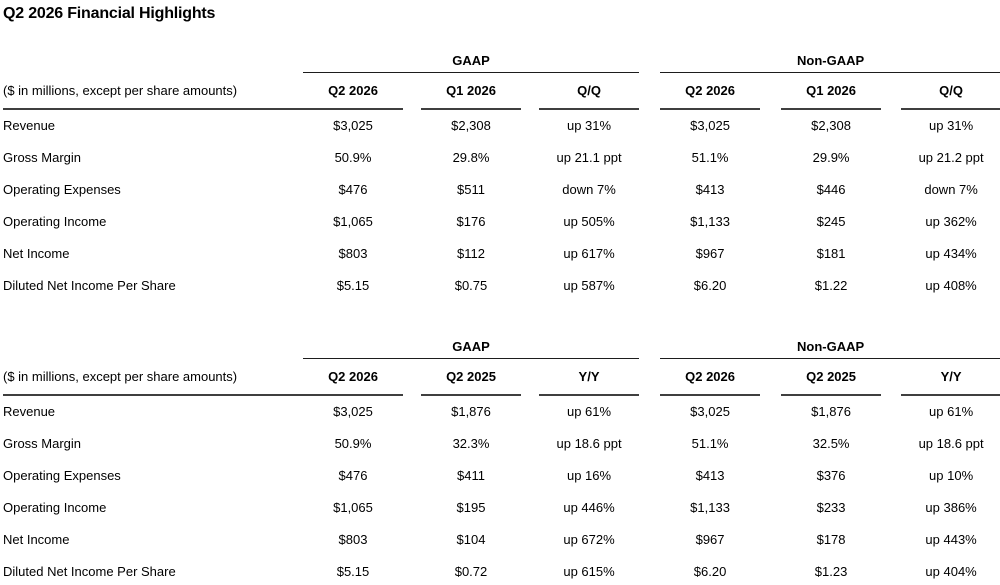 The height and width of the screenshot is (585, 1000). Describe the element at coordinates (353, 91) in the screenshot. I see `column-header-0: Q2 2026` at that location.